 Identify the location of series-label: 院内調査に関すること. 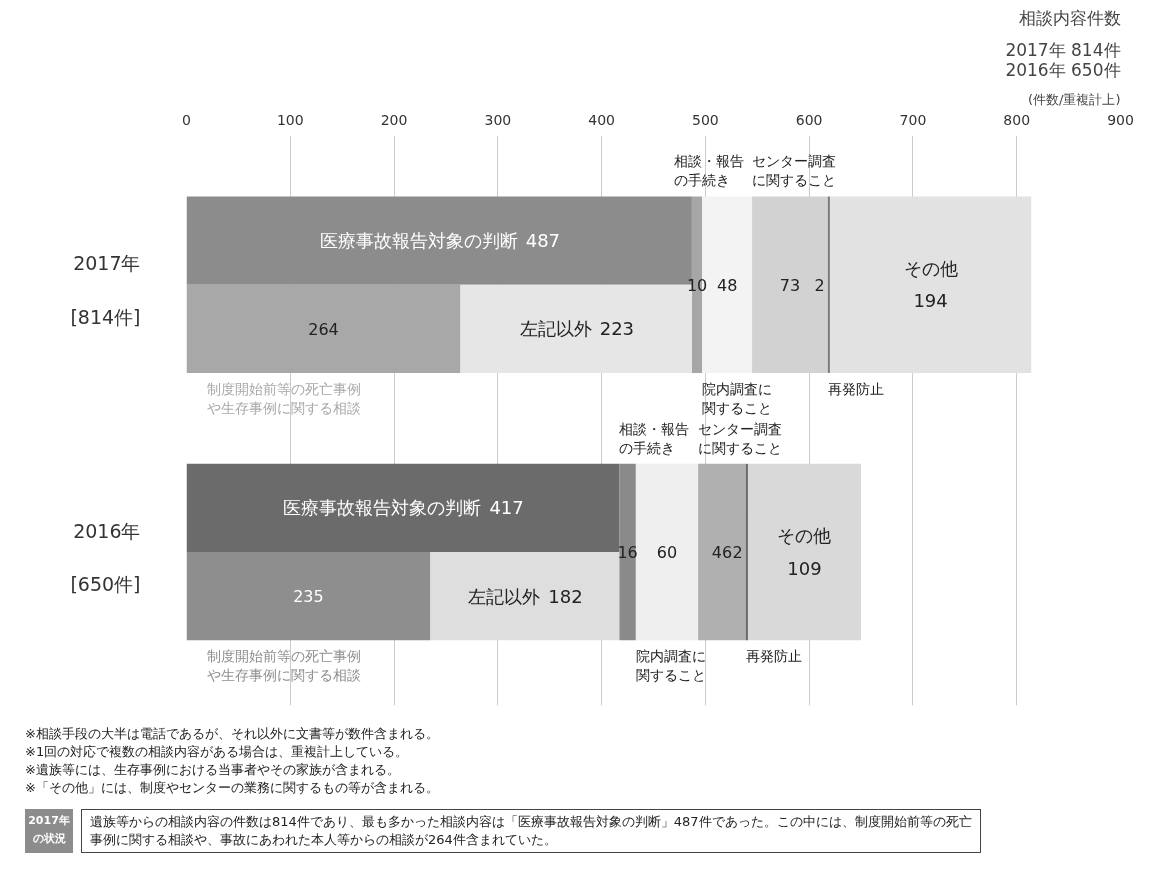
(737, 398).